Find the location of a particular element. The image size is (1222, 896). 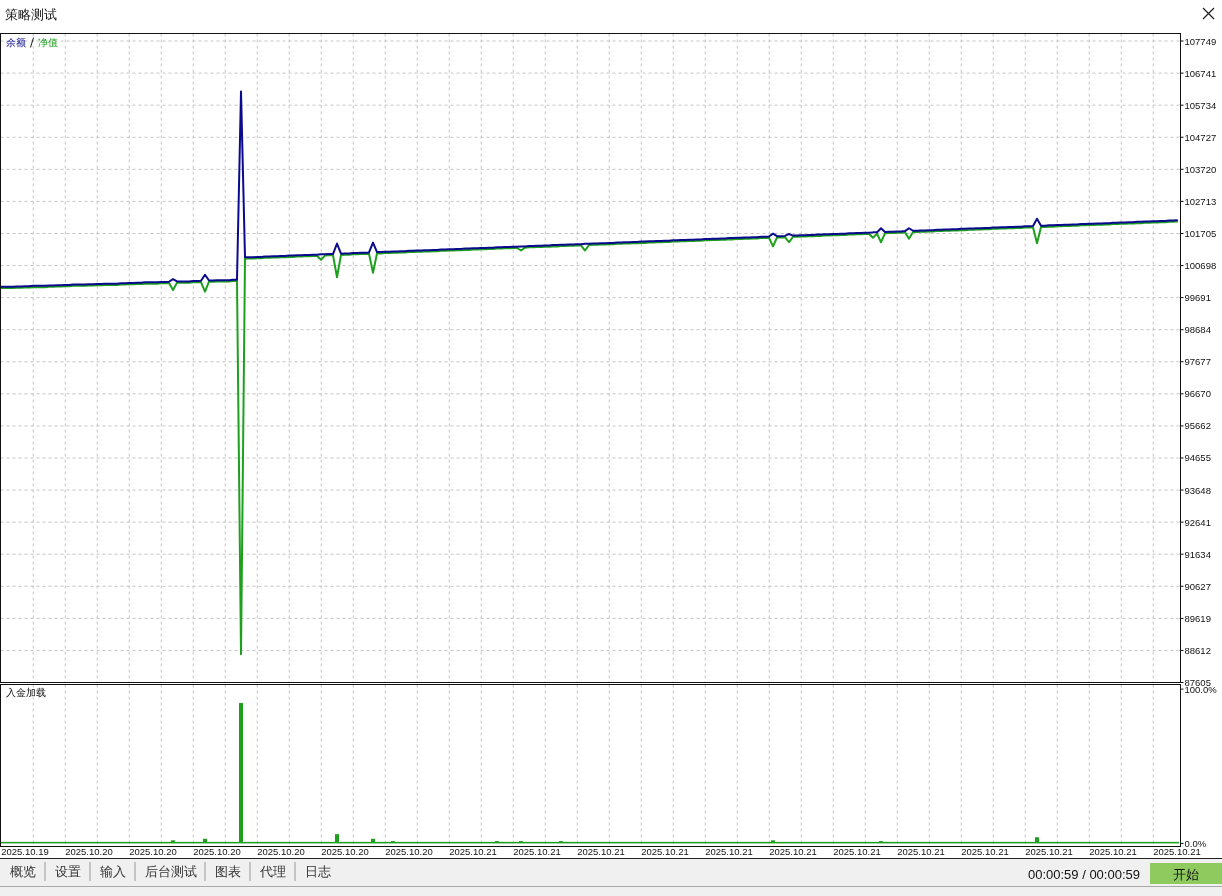

text: 设置 is located at coordinates (68, 871).